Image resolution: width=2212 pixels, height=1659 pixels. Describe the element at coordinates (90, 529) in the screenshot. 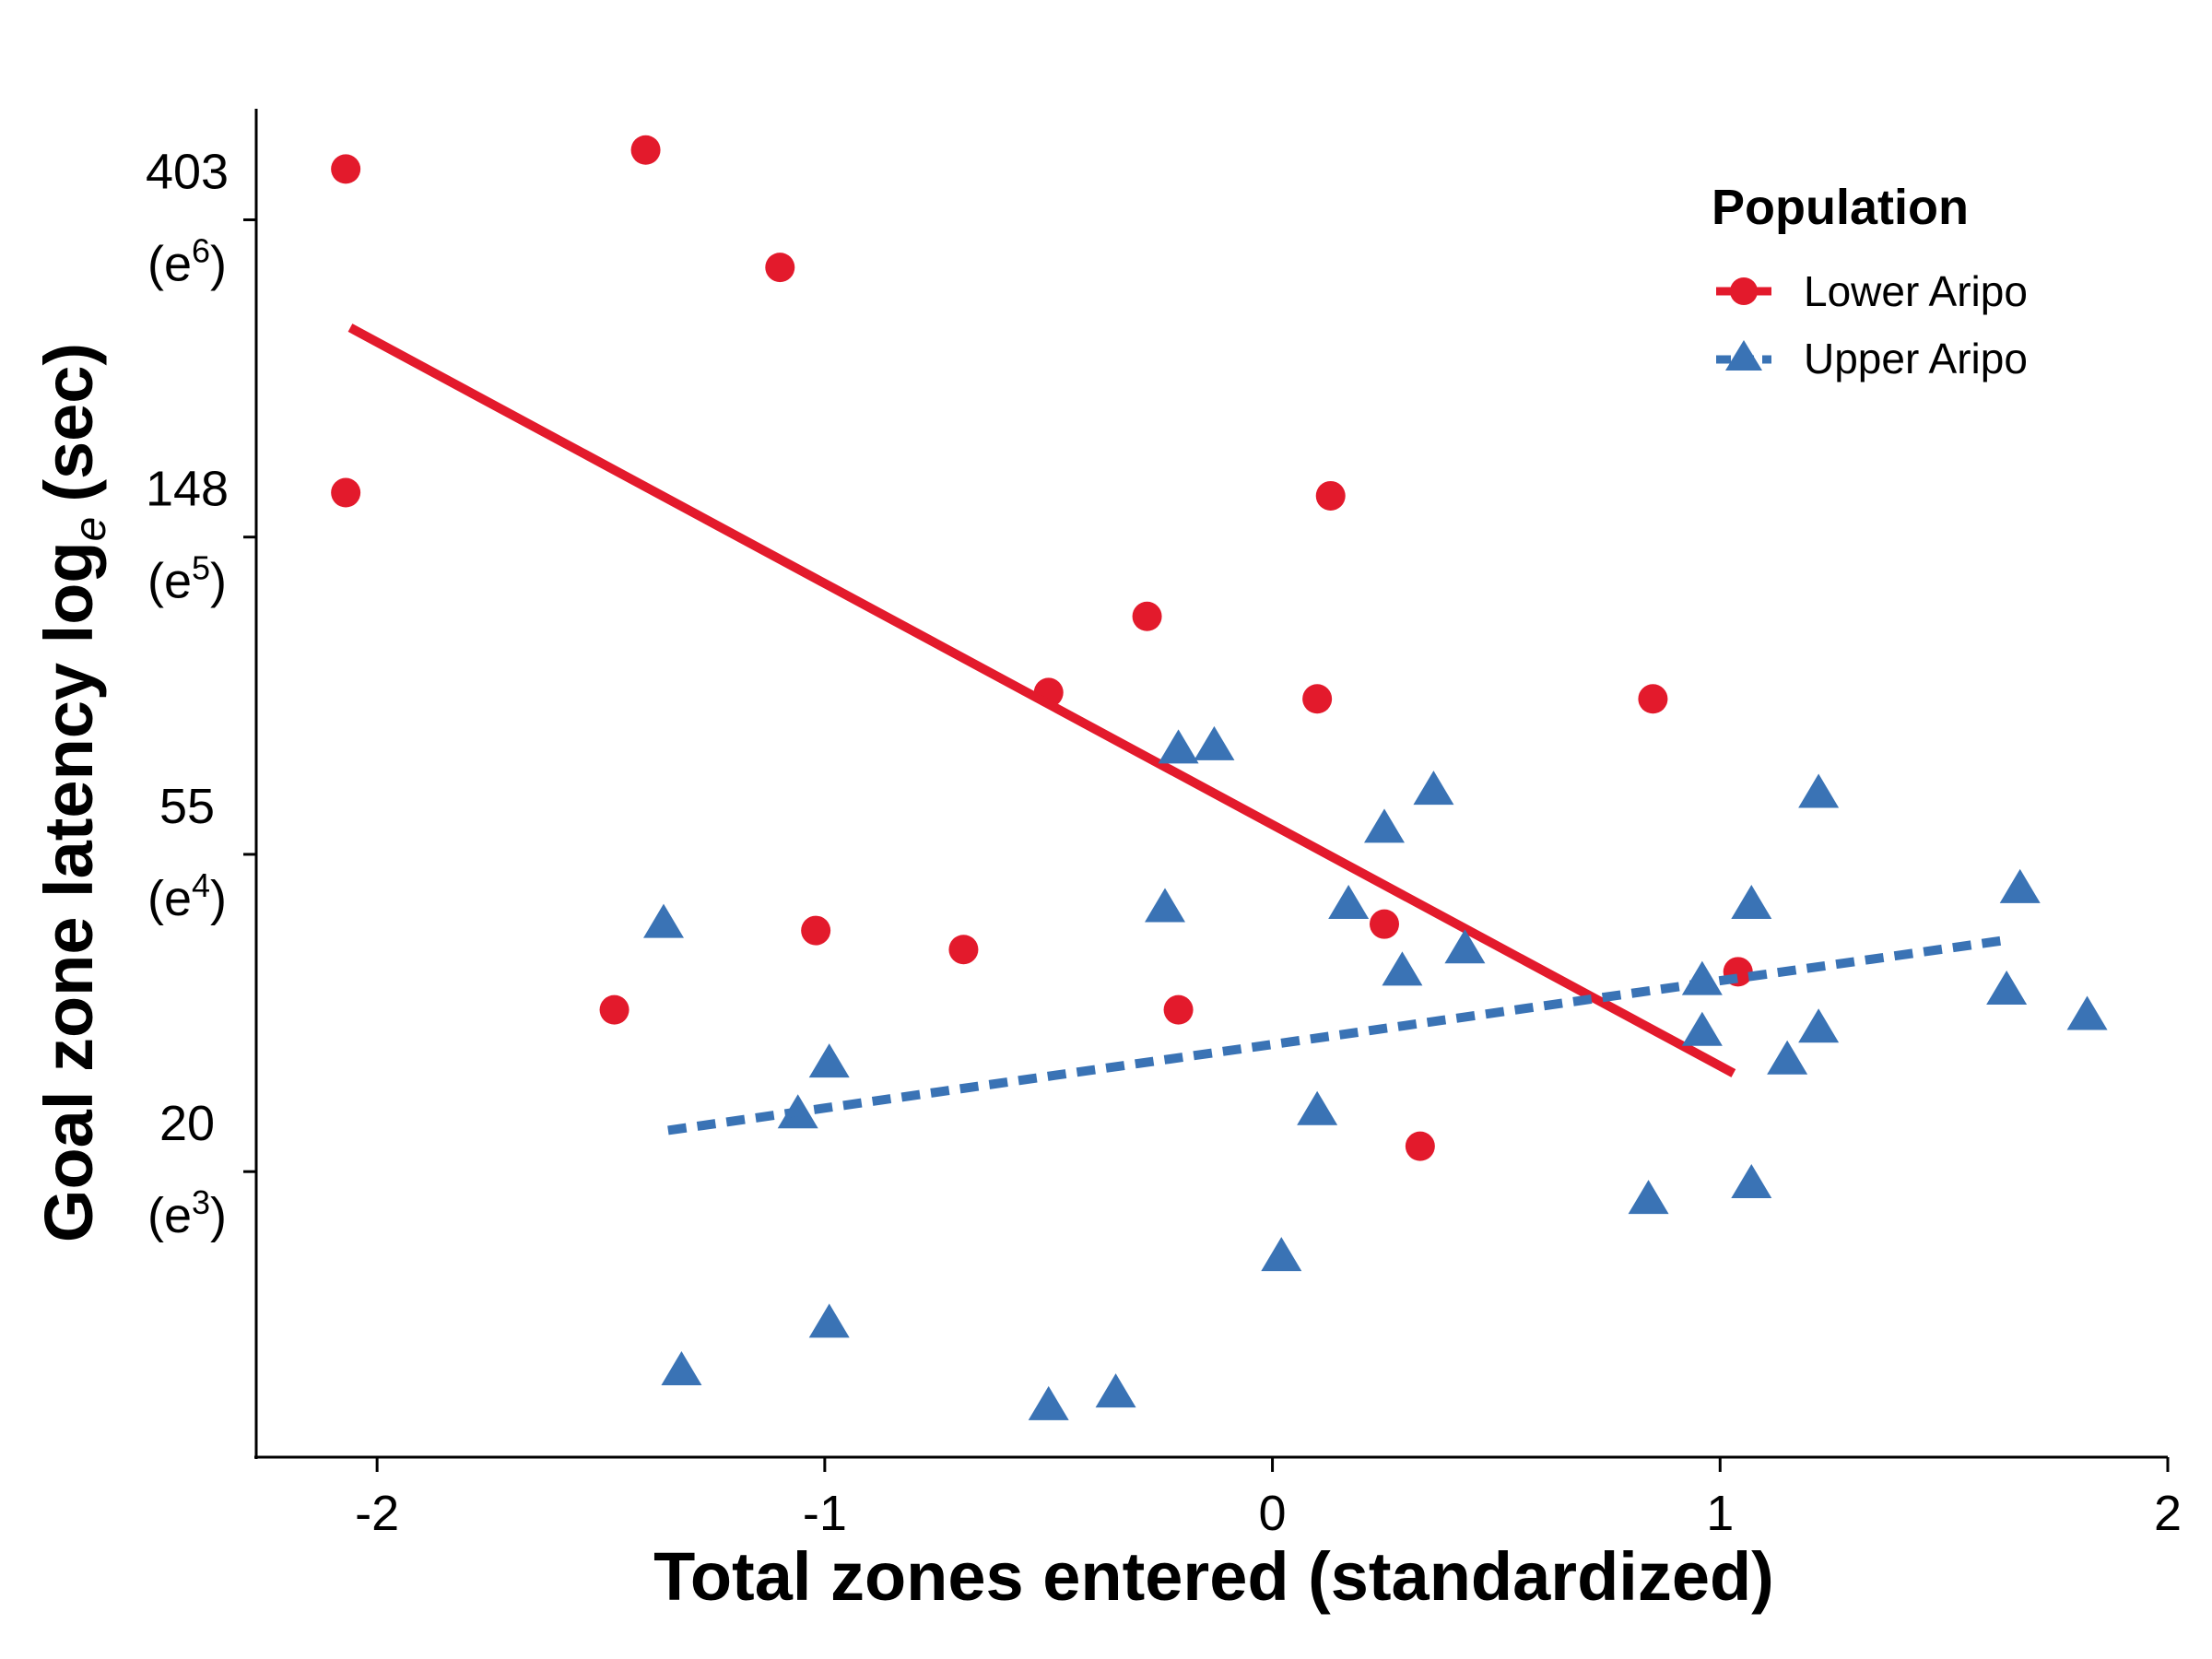

I see `y-axis-title-subscript: e` at that location.